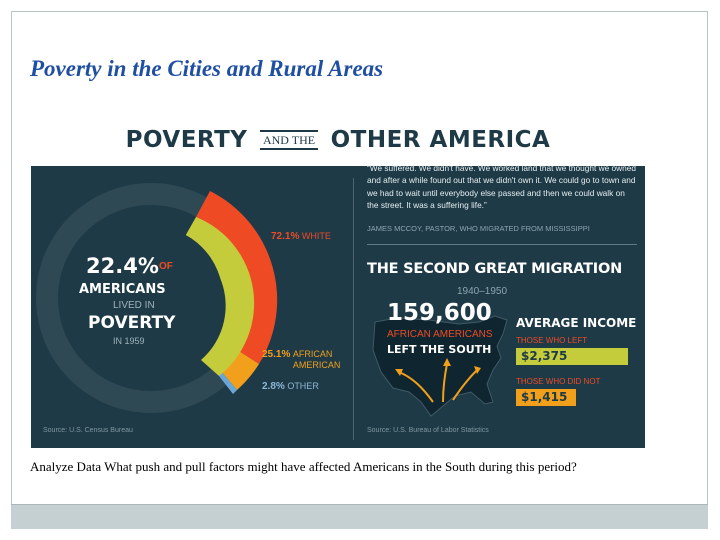 This screenshot has width=720, height=540. I want to click on income-left-value: $2,375, so click(544, 356).